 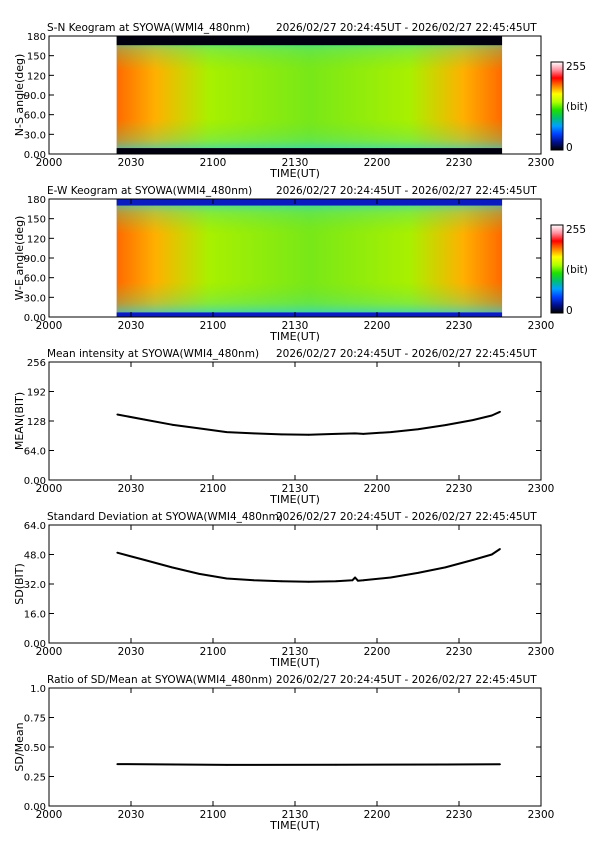 What do you see at coordinates (576, 67) in the screenshot?
I see `colorbar-max-label: 255` at bounding box center [576, 67].